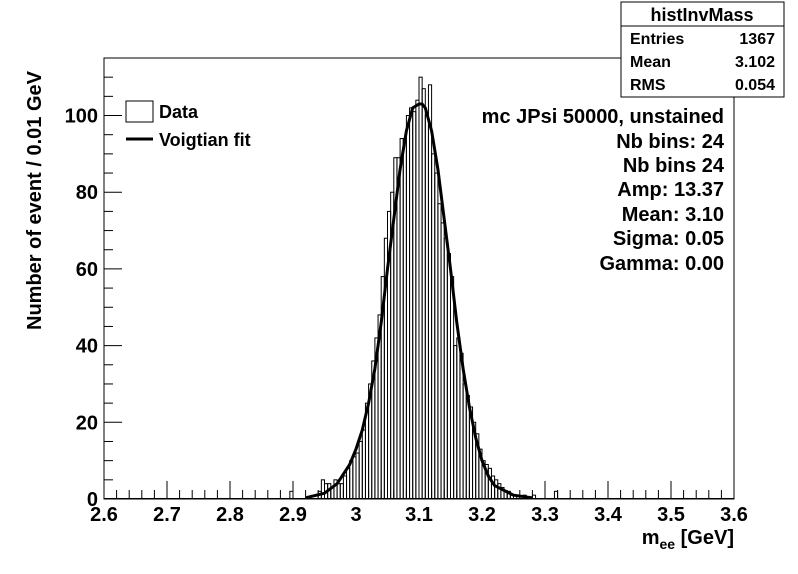  I want to click on stats-mean-value: 3.102, so click(755, 62).